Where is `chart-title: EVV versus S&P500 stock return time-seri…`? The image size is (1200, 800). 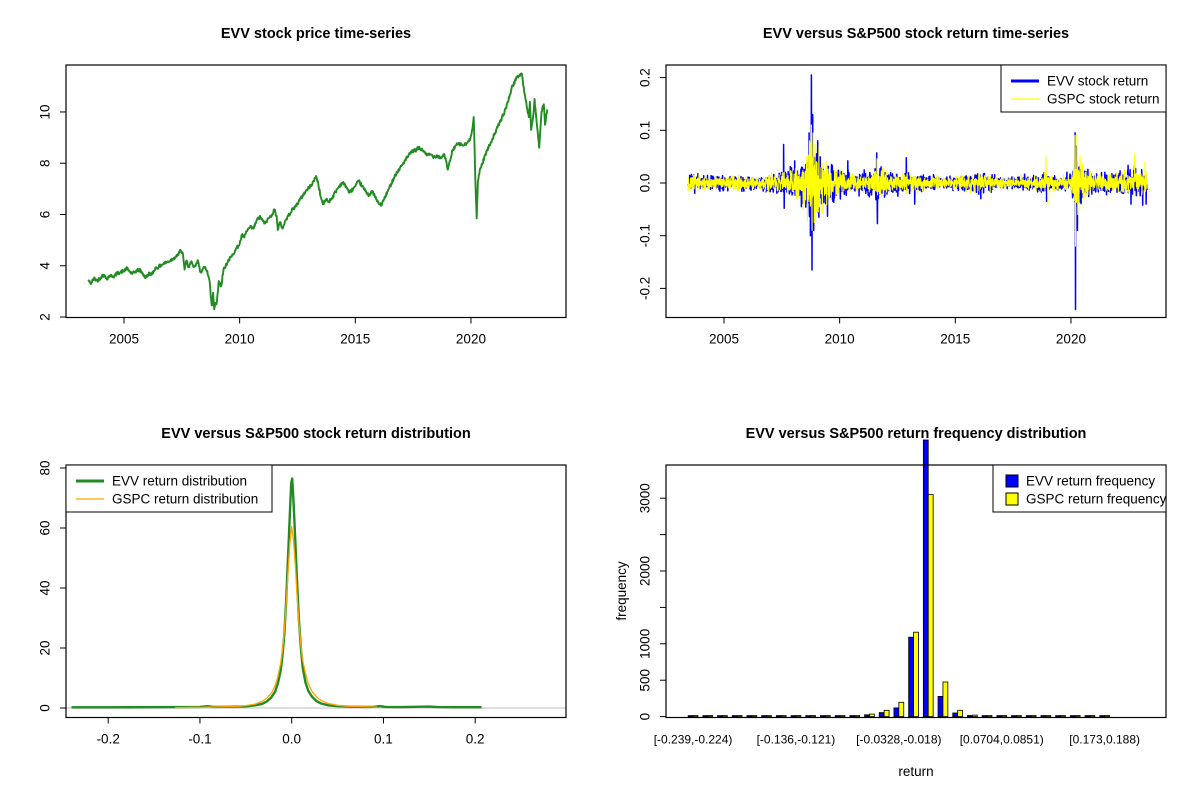
chart-title: EVV versus S&P500 stock return time-seri… is located at coordinates (916, 34).